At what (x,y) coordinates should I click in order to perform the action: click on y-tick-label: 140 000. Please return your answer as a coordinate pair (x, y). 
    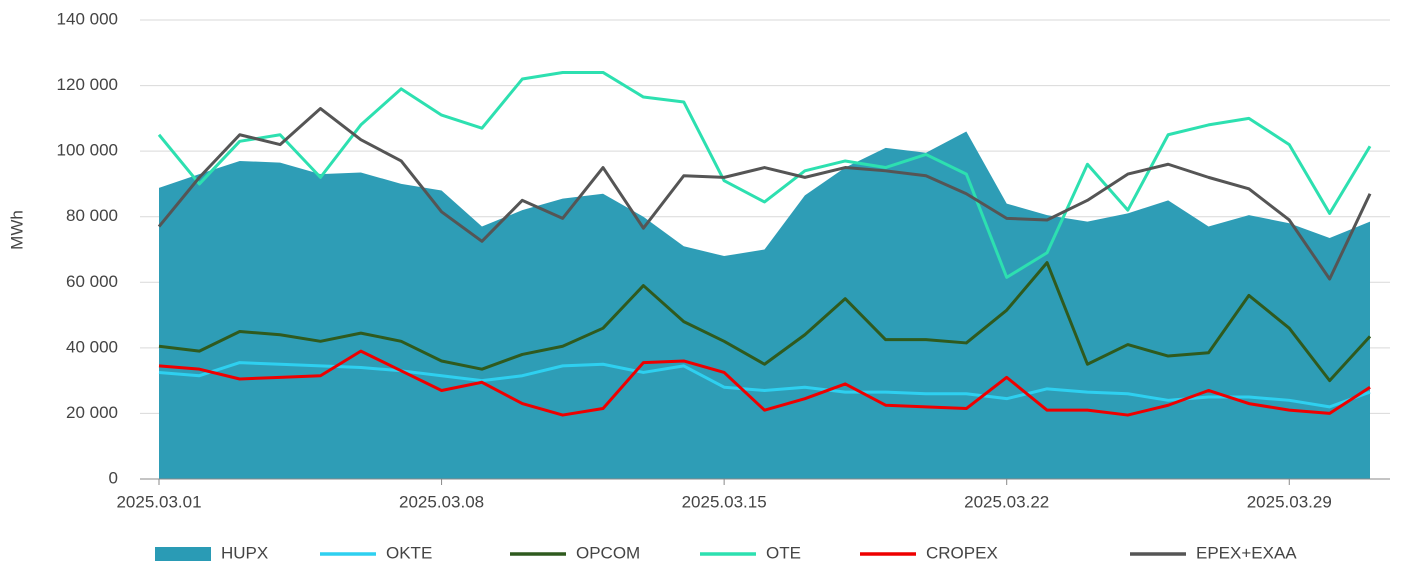
    Looking at the image, I should click on (87, 18).